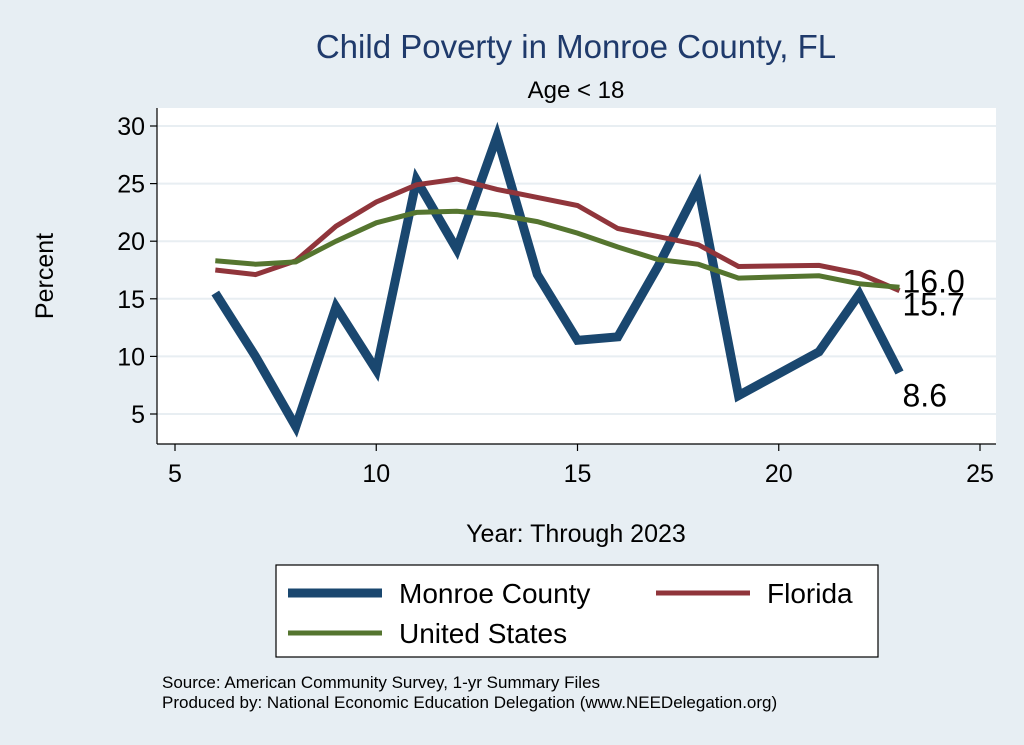  Describe the element at coordinates (578, 474) in the screenshot. I see `x-tick-label: 15` at that location.